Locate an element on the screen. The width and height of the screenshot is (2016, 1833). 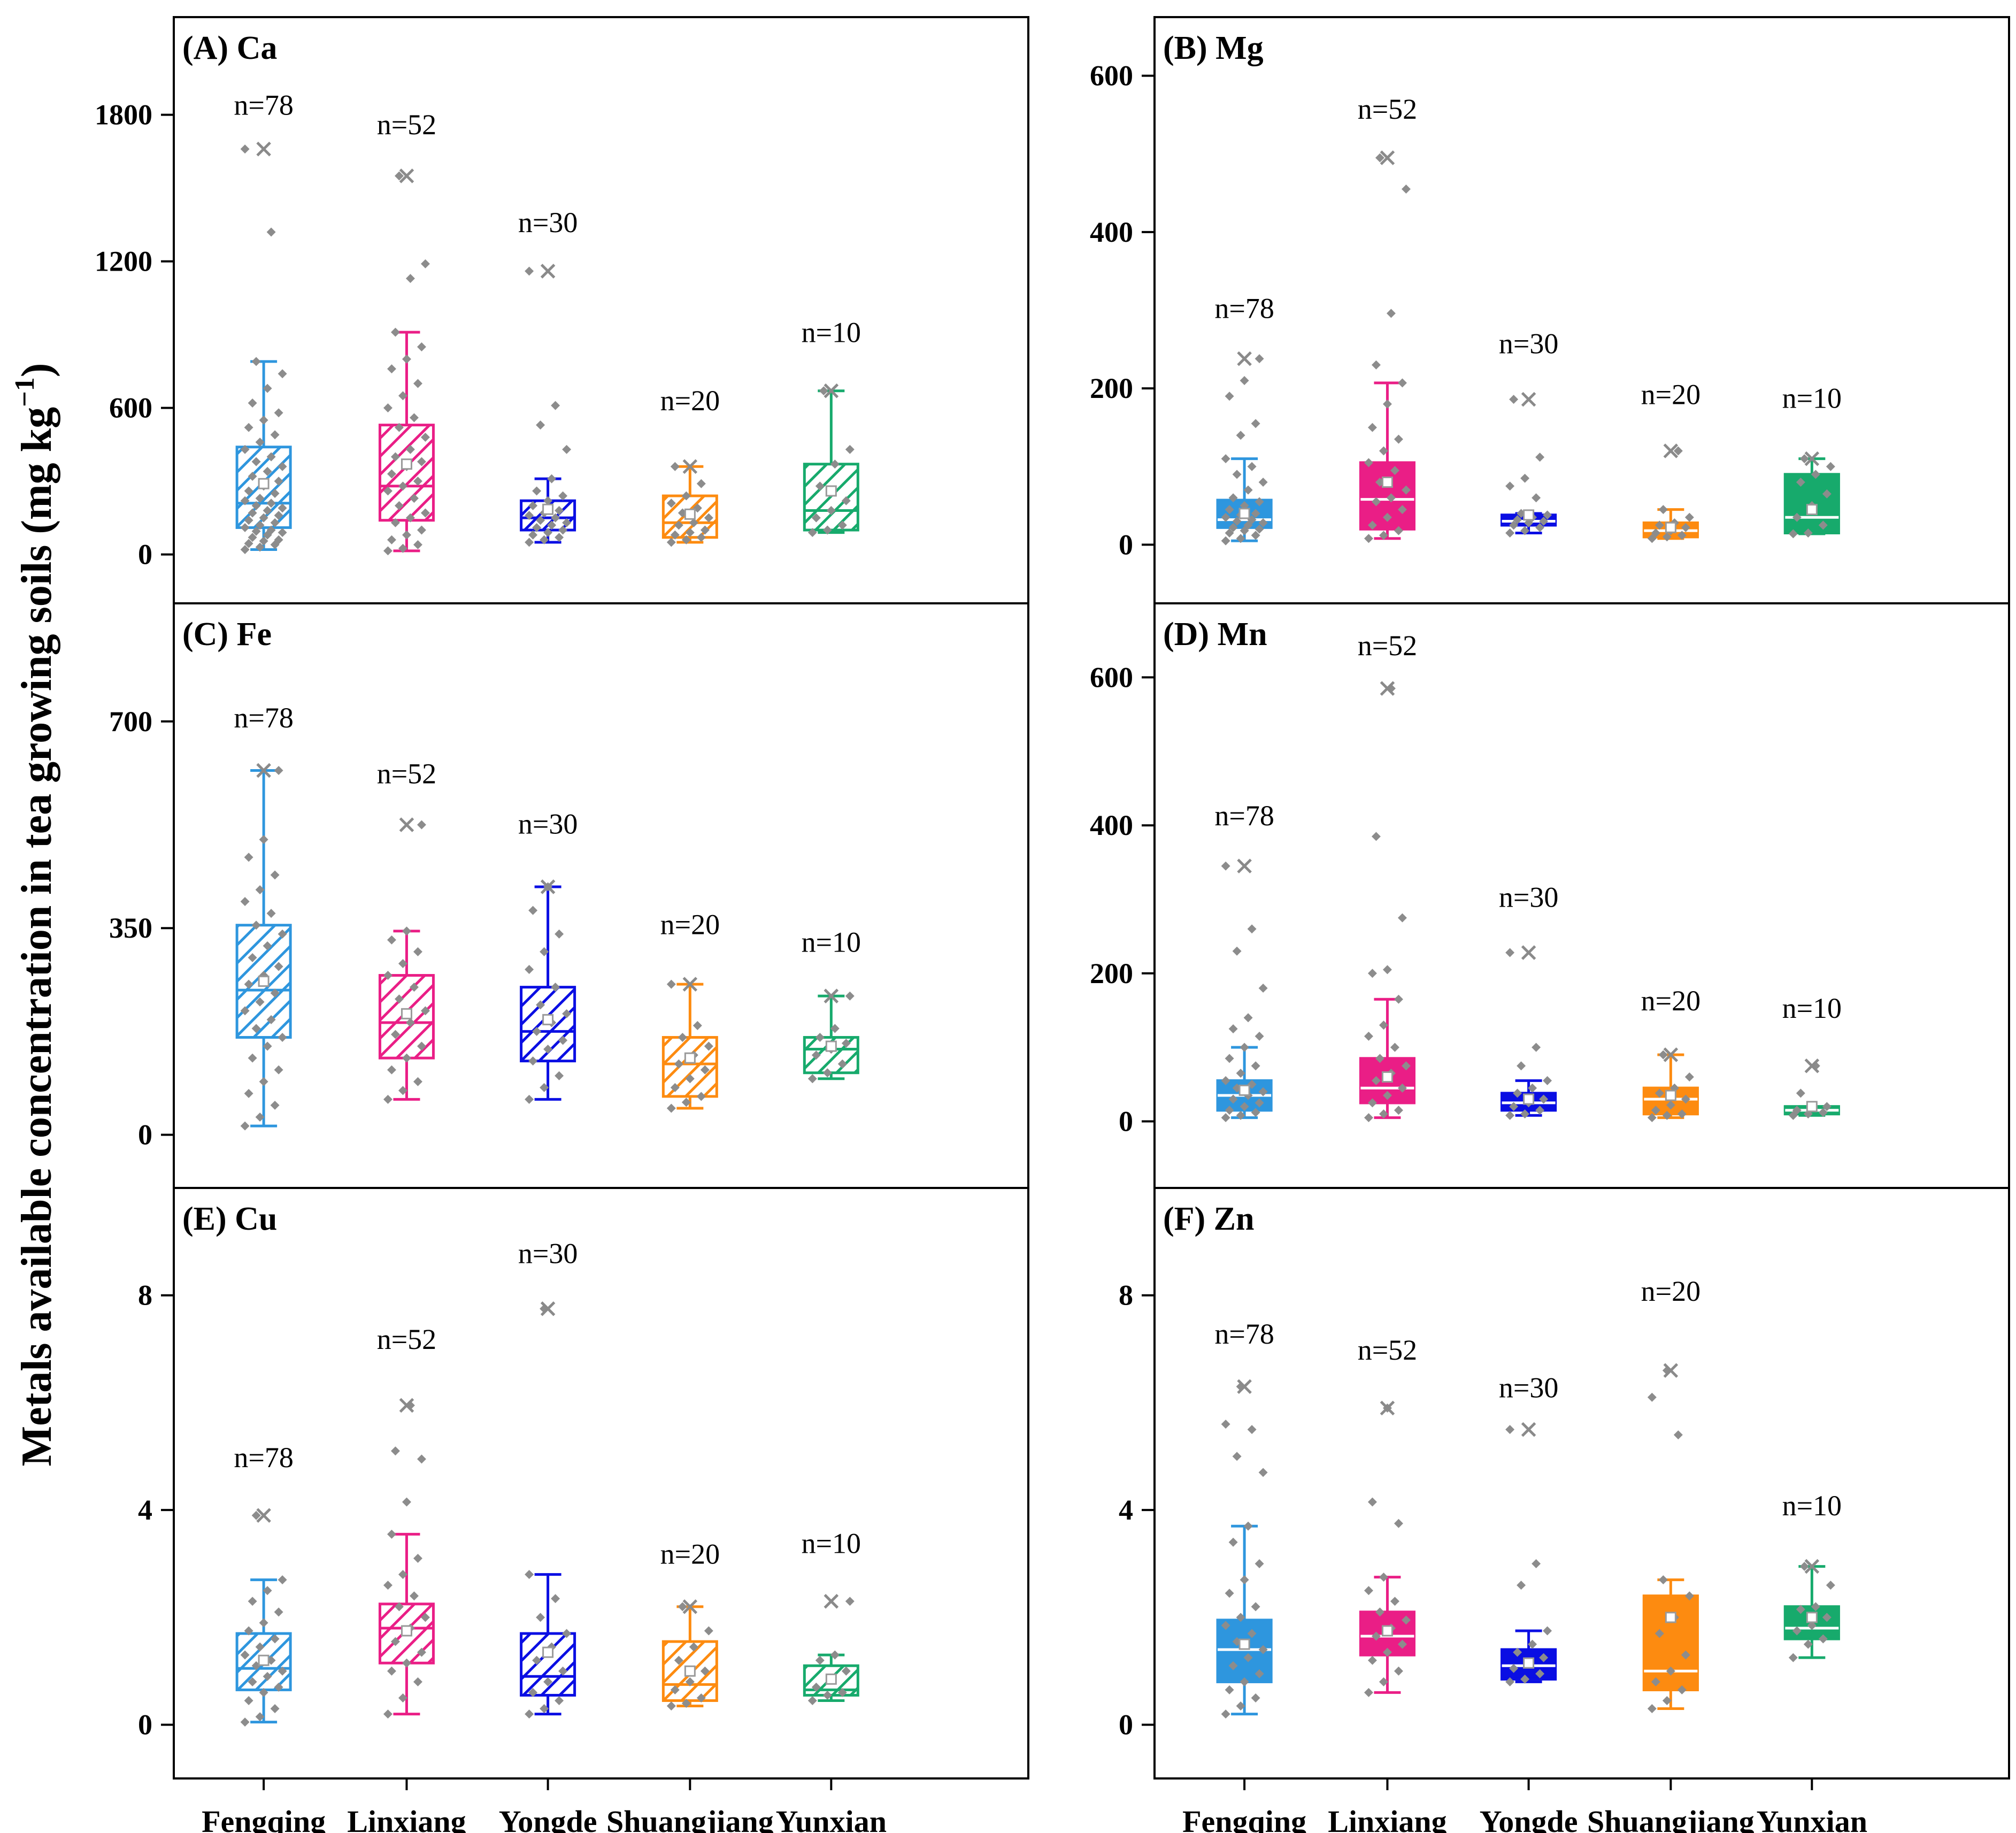
x-tick-label-yongde: Yongde is located at coordinates (1529, 1818).